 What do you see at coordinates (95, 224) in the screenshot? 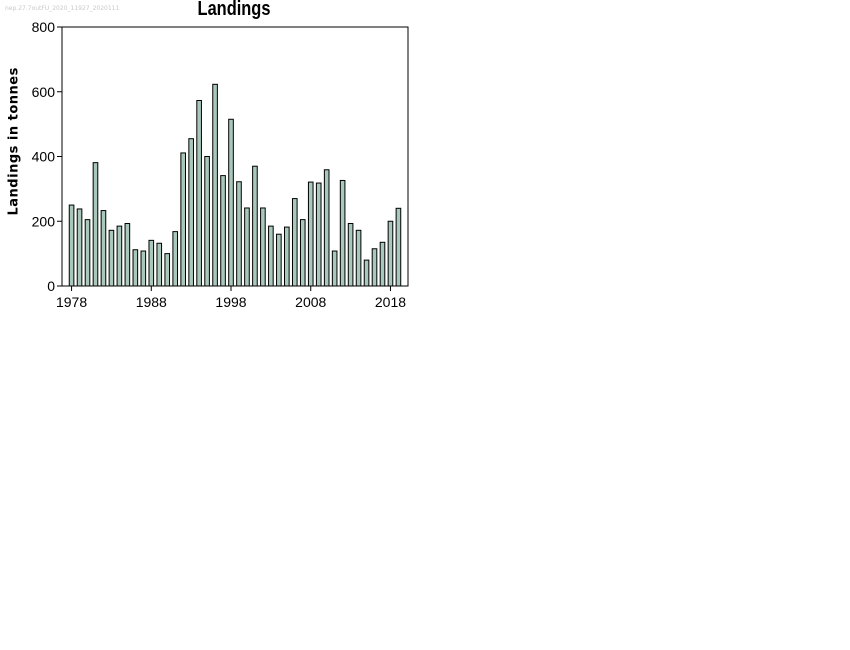
I see `bar-1981` at bounding box center [95, 224].